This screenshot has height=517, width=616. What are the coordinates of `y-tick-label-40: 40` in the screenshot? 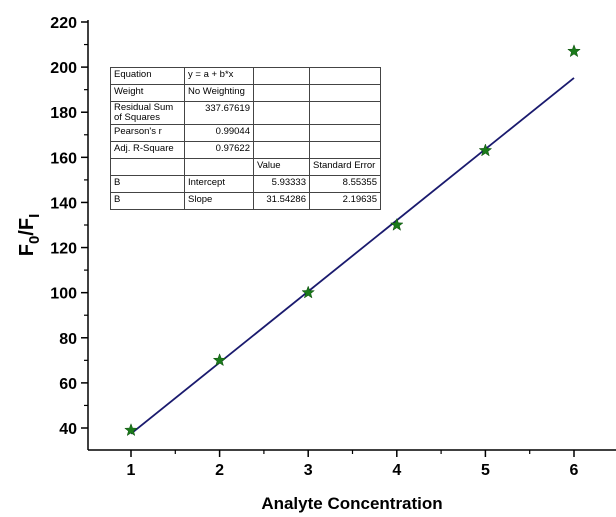 It's located at (68, 429).